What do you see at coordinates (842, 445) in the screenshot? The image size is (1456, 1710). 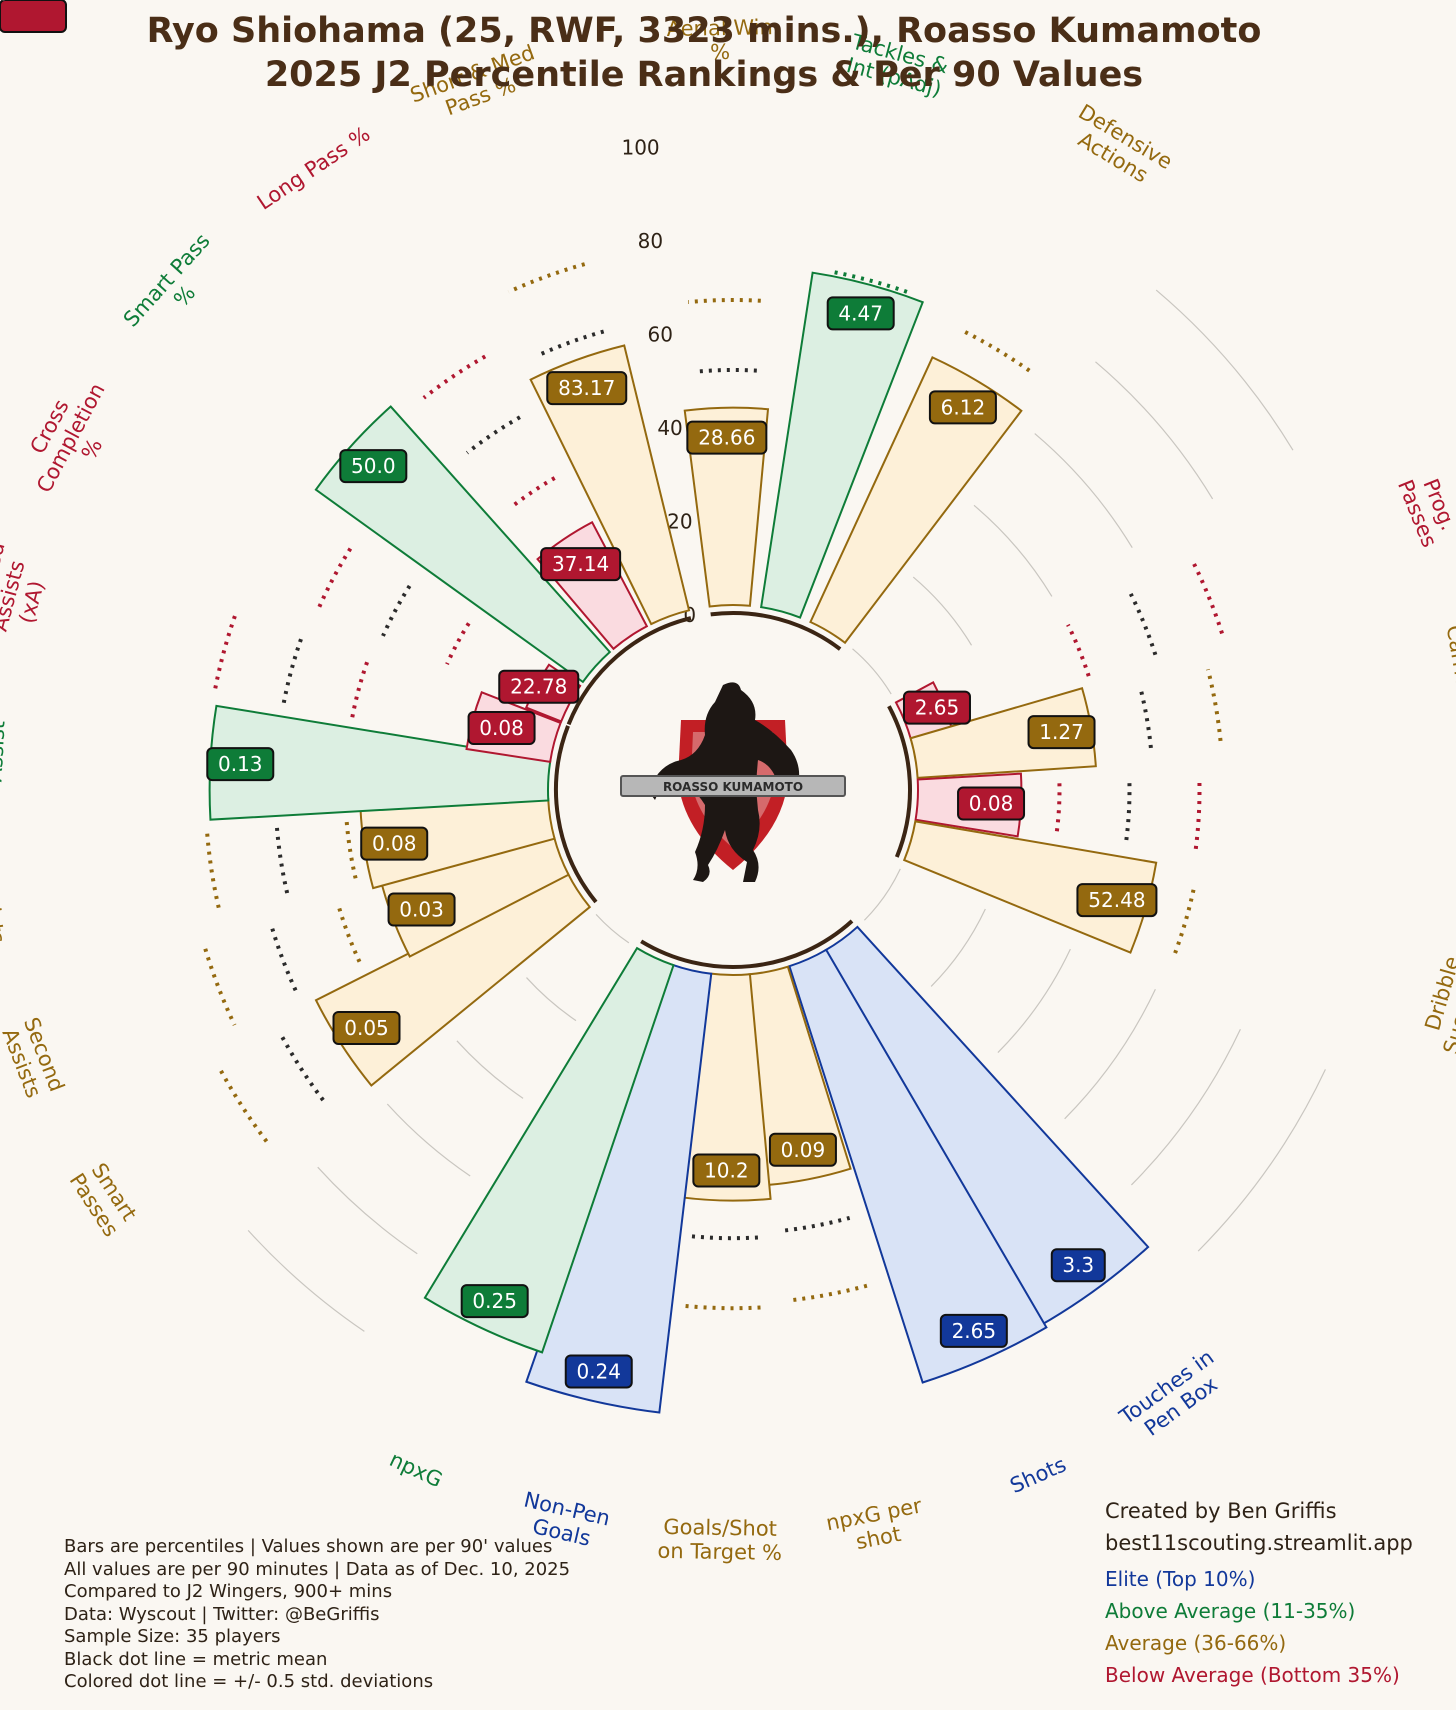 I see `bar-tackles-int-padj-` at bounding box center [842, 445].